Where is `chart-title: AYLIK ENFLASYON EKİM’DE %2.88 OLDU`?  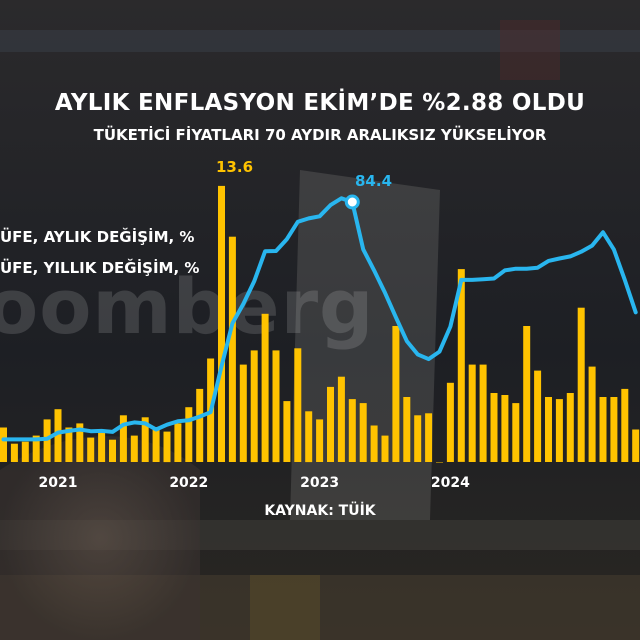 chart-title: AYLIK ENFLASYON EKİM’DE %2.88 OLDU is located at coordinates (320, 103).